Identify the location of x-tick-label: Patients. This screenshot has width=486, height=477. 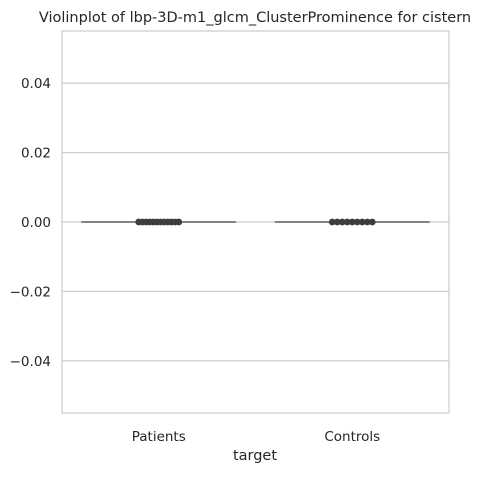
(159, 437).